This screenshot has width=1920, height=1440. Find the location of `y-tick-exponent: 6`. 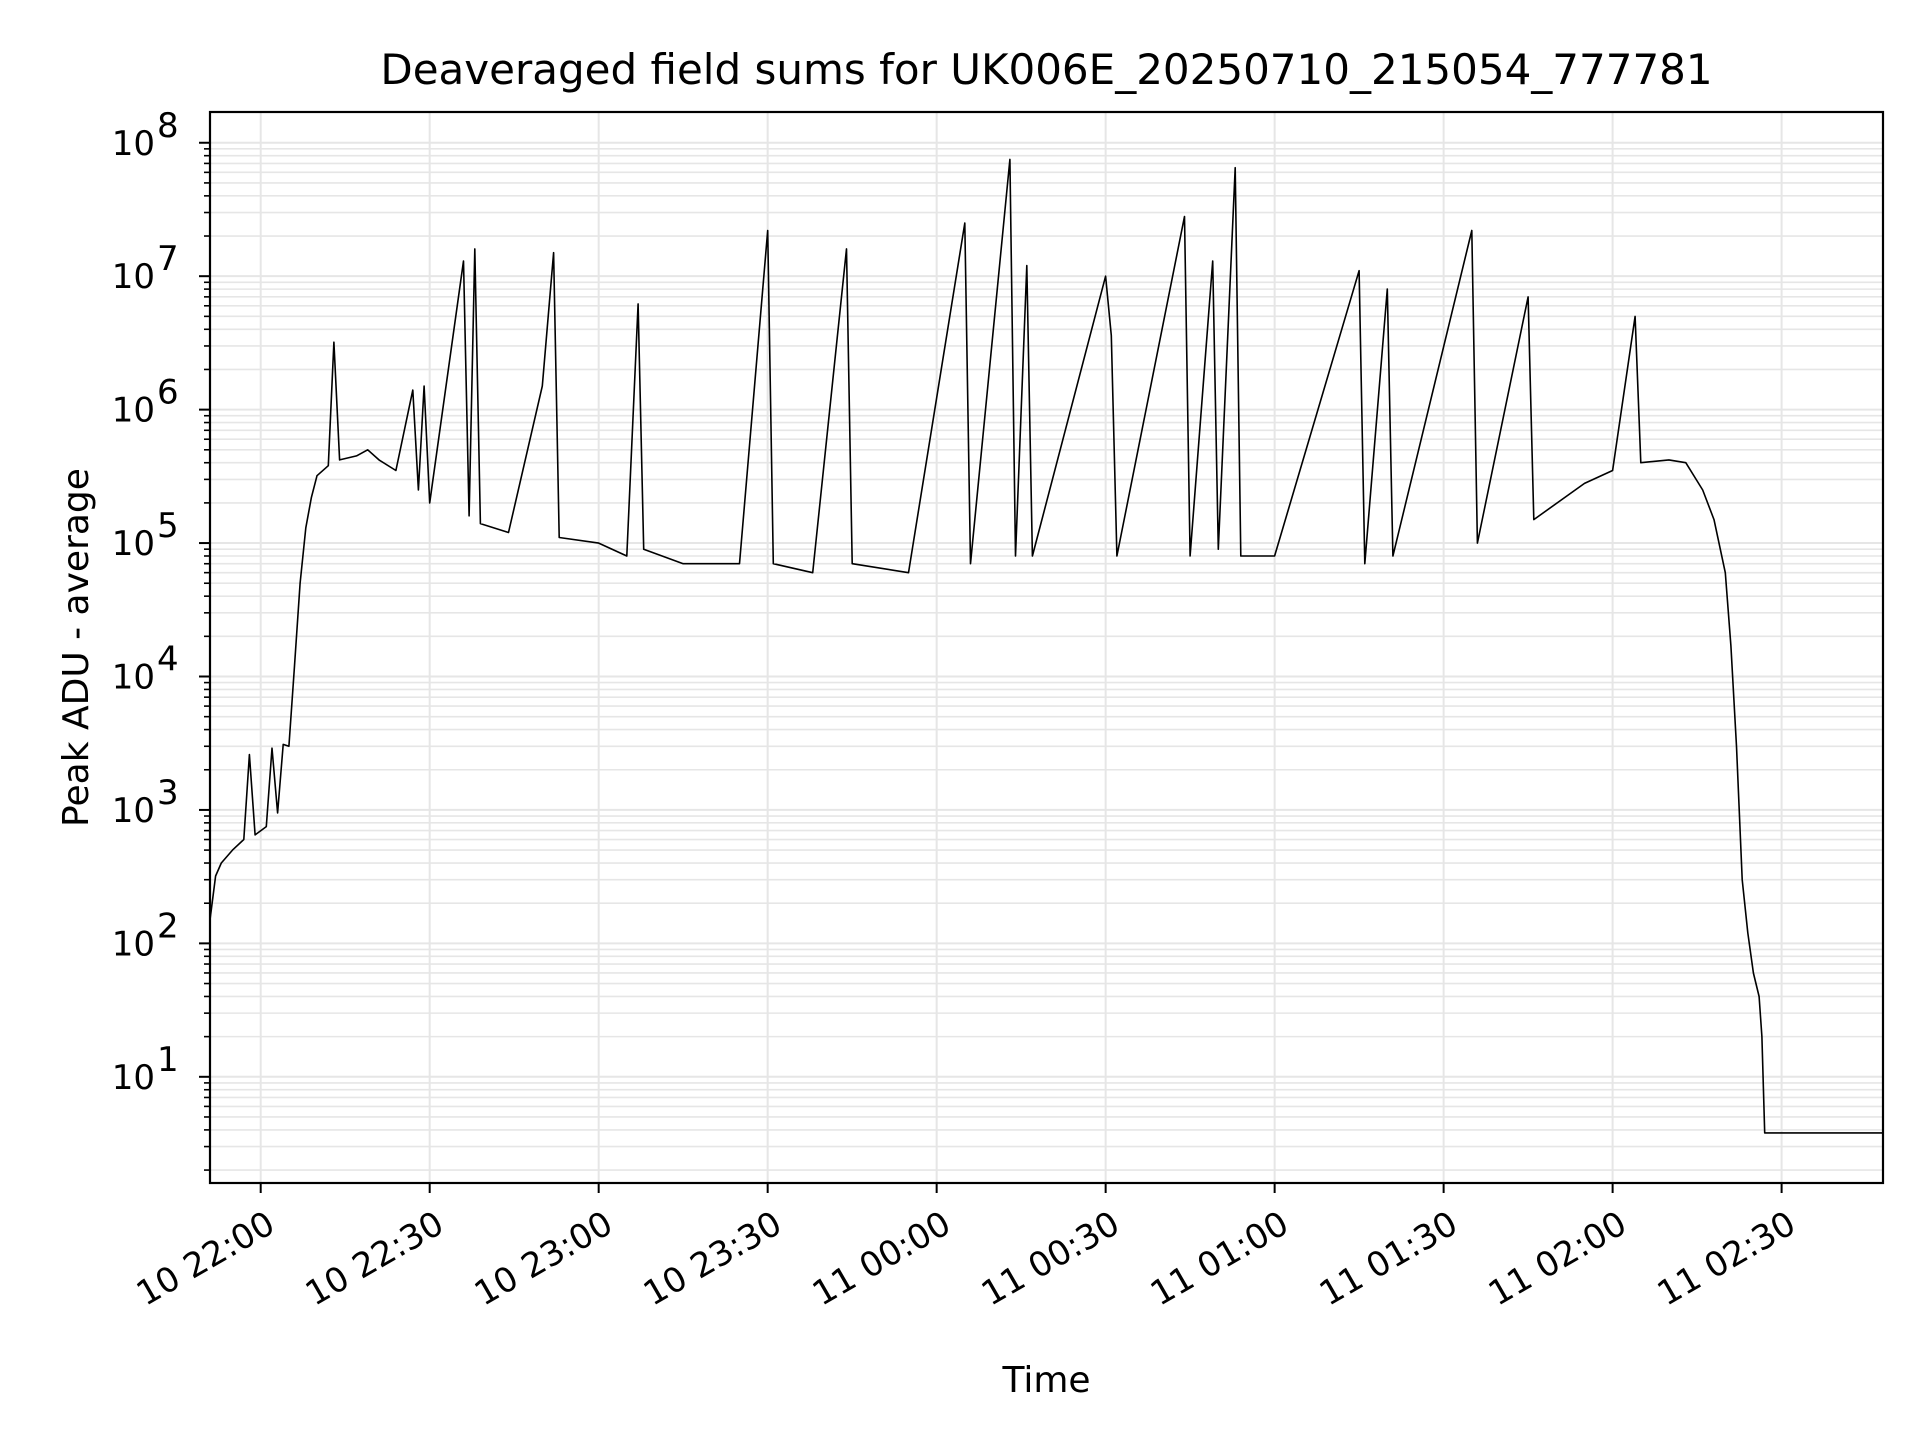

y-tick-exponent: 6 is located at coordinates (168, 393).